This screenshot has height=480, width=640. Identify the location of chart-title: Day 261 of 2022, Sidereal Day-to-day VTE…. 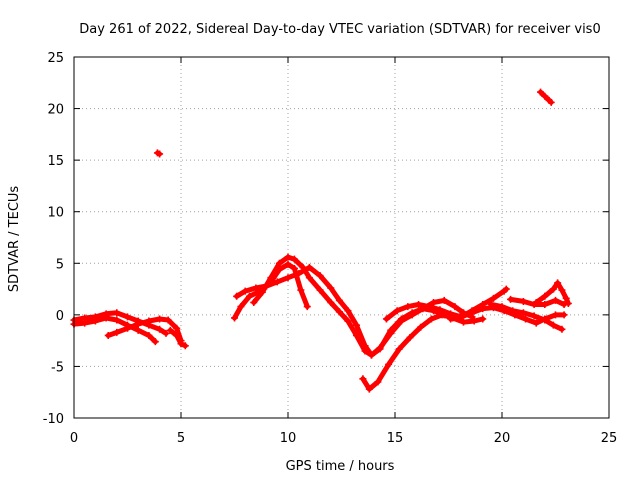
(339, 29).